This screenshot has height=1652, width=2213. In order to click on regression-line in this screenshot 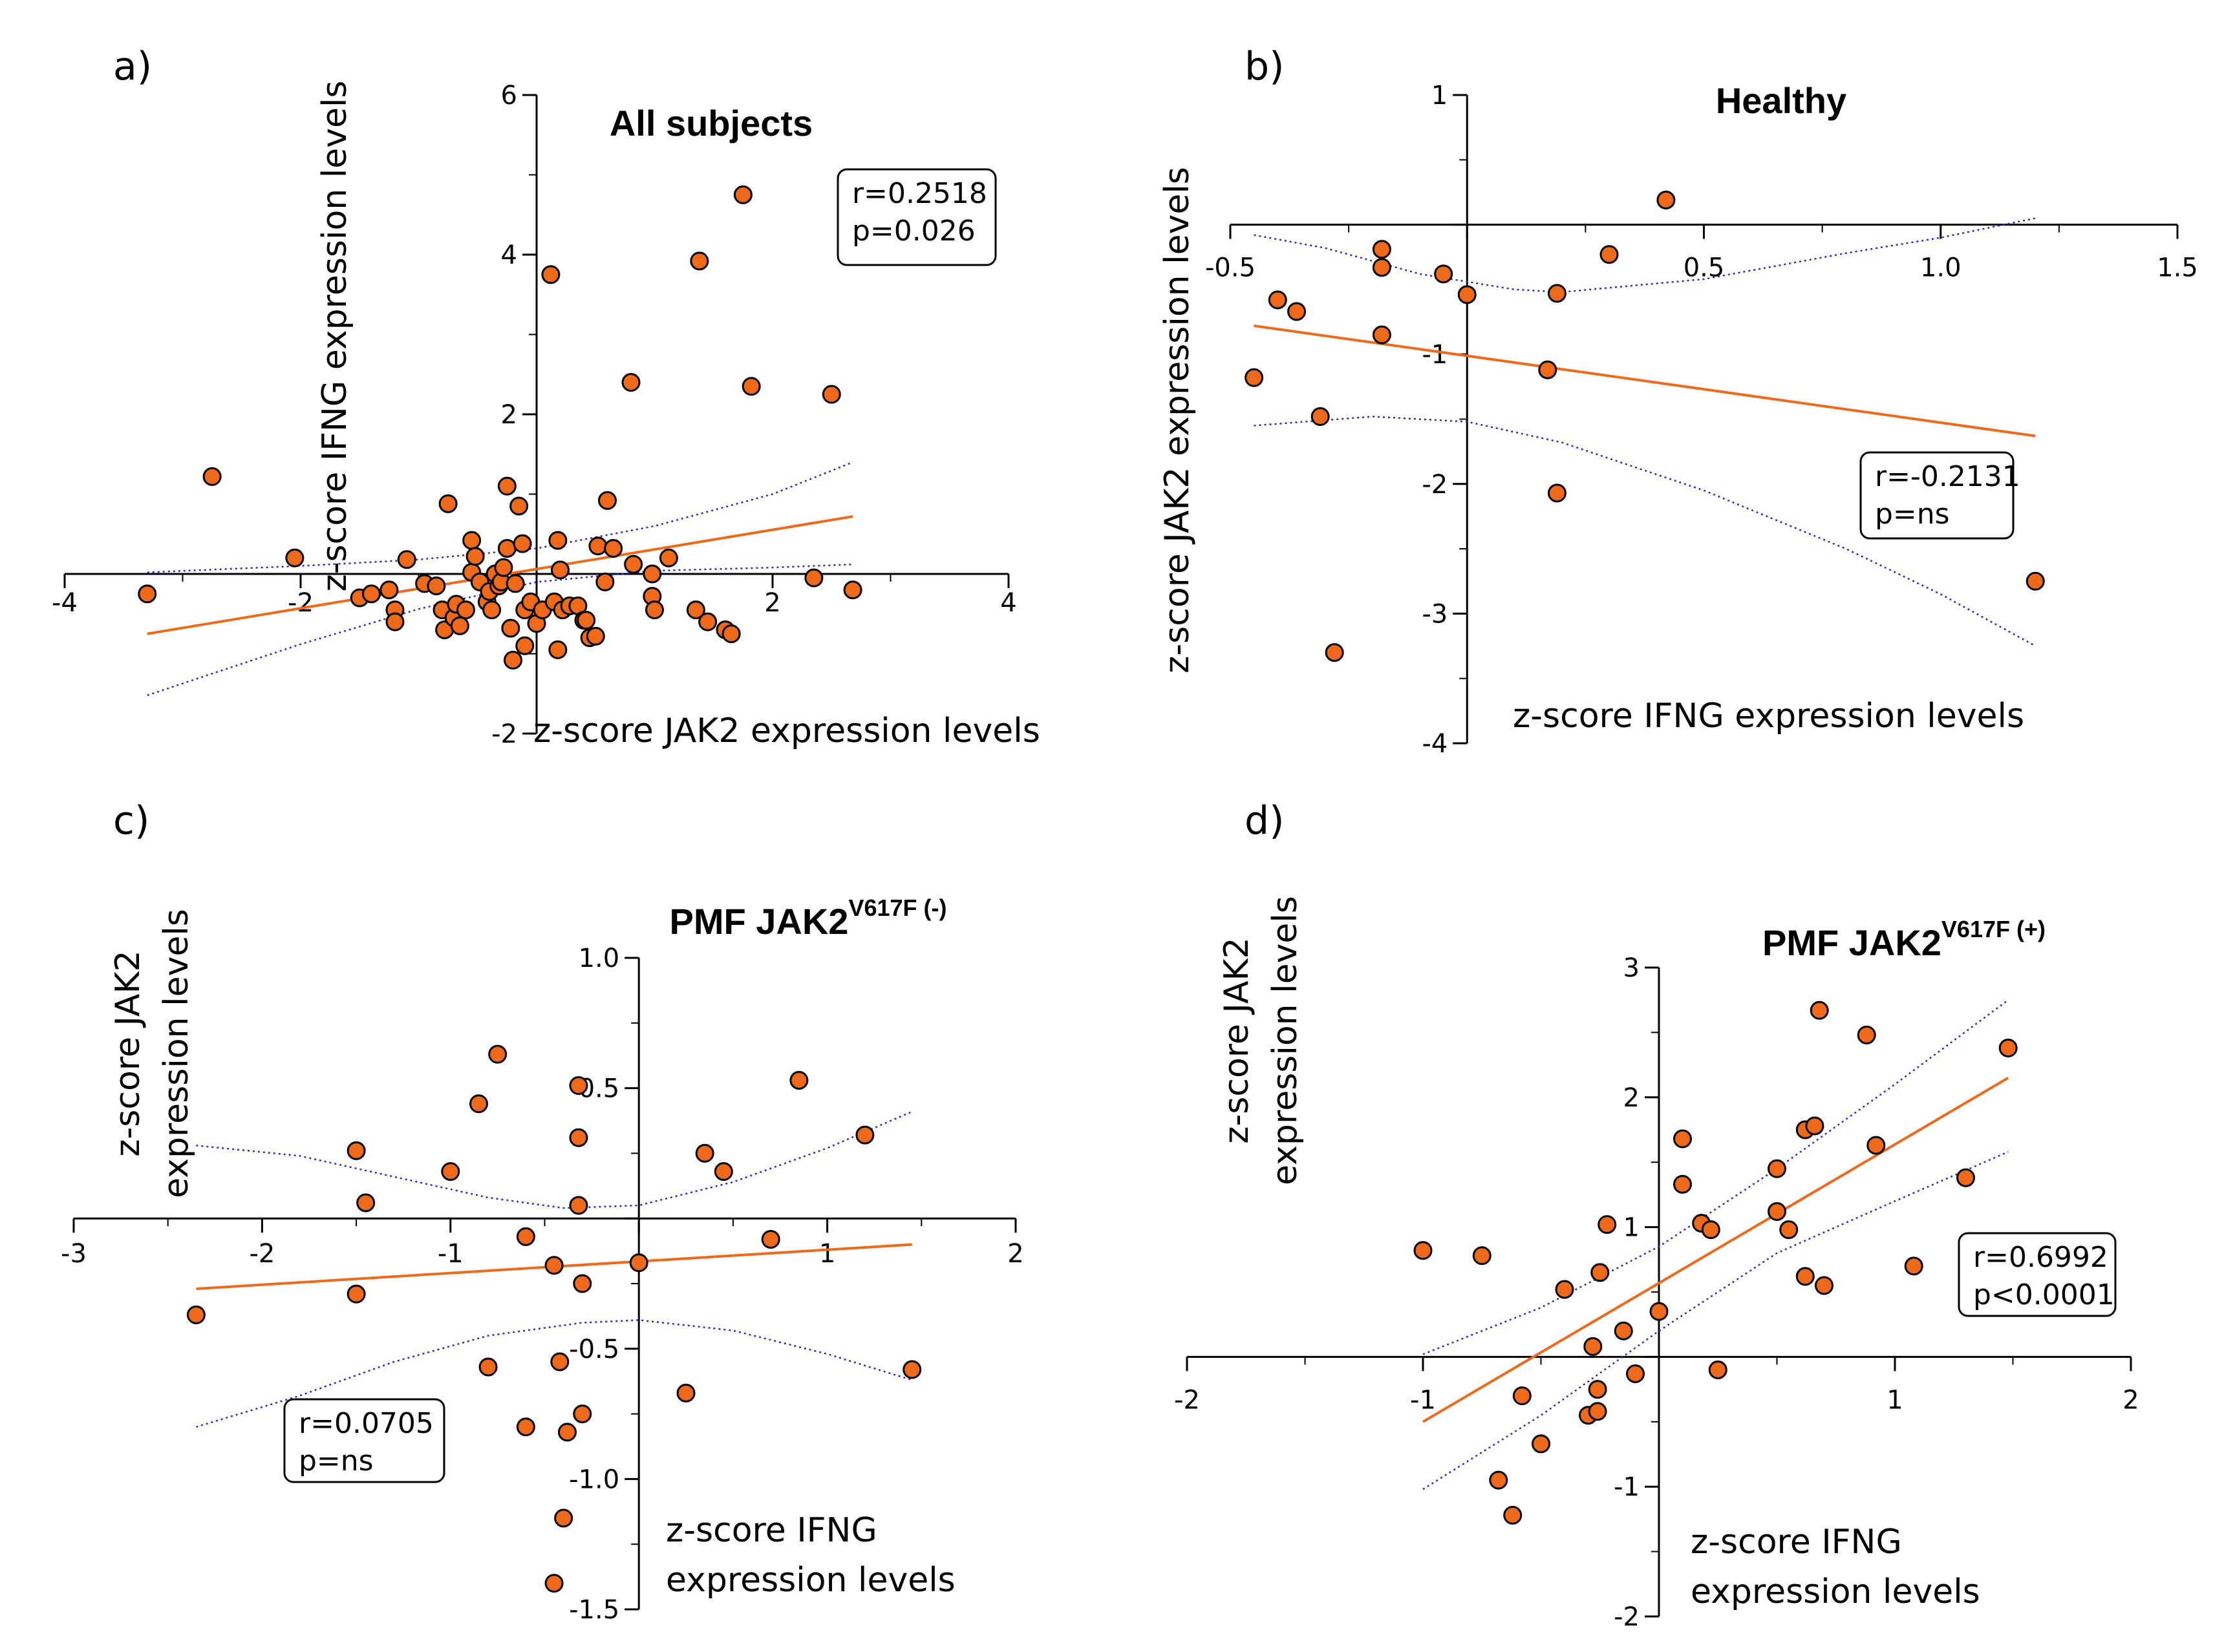, I will do `click(1715, 1249)`.